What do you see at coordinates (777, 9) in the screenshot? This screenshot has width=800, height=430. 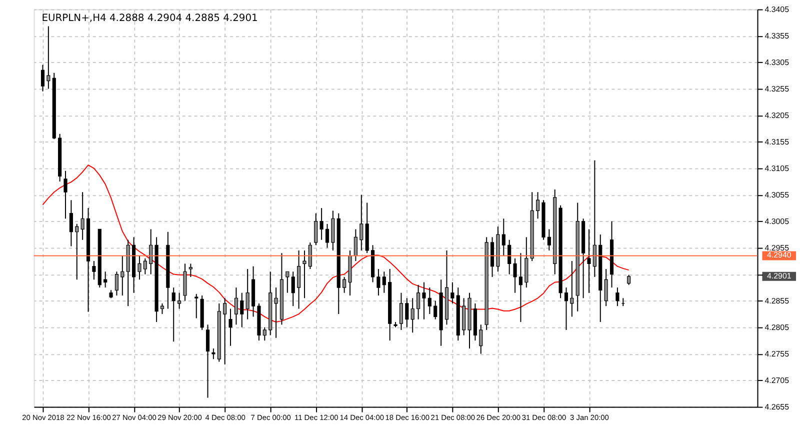 I see `y-tick-label: 4.3405` at bounding box center [777, 9].